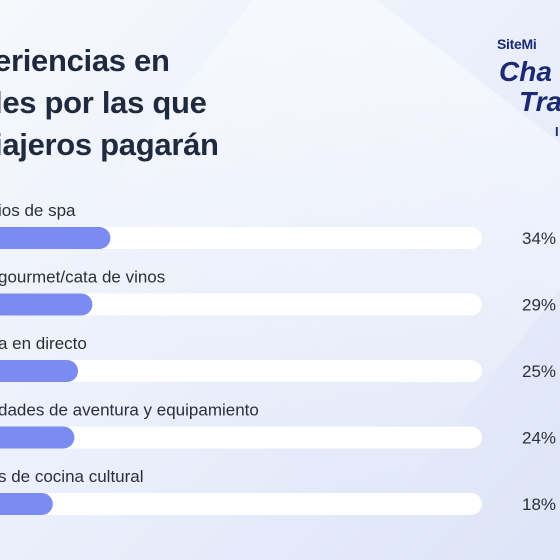 Image resolution: width=560 pixels, height=560 pixels. What do you see at coordinates (539, 101) in the screenshot?
I see `logo-line-2: Tra` at bounding box center [539, 101].